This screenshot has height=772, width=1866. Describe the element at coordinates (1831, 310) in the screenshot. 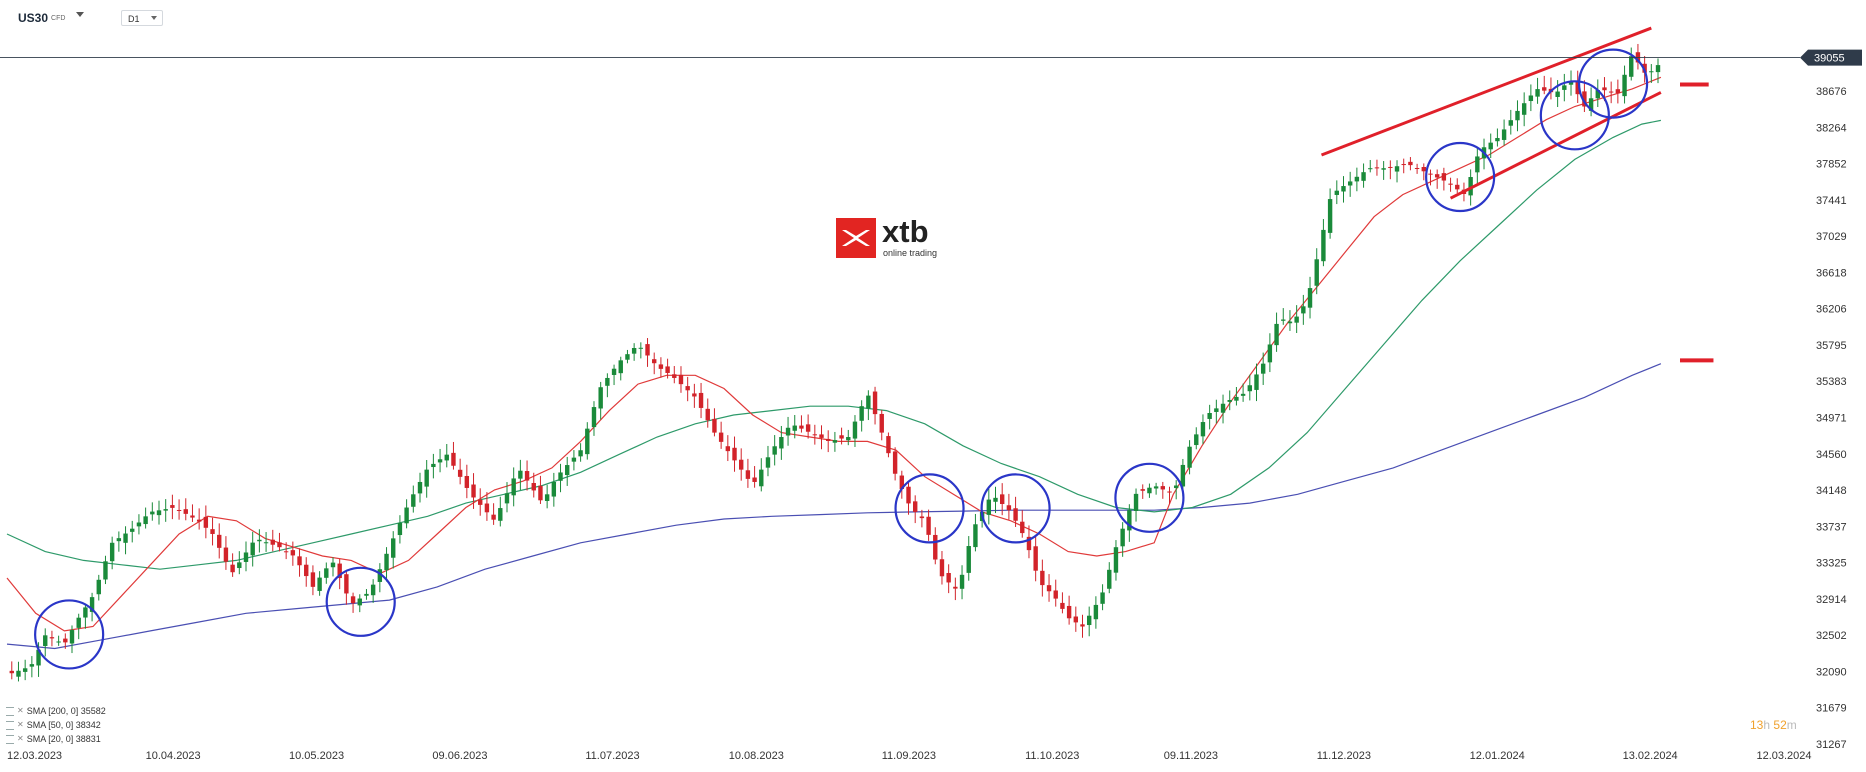

I see `y-tick-label: 36206` at that location.